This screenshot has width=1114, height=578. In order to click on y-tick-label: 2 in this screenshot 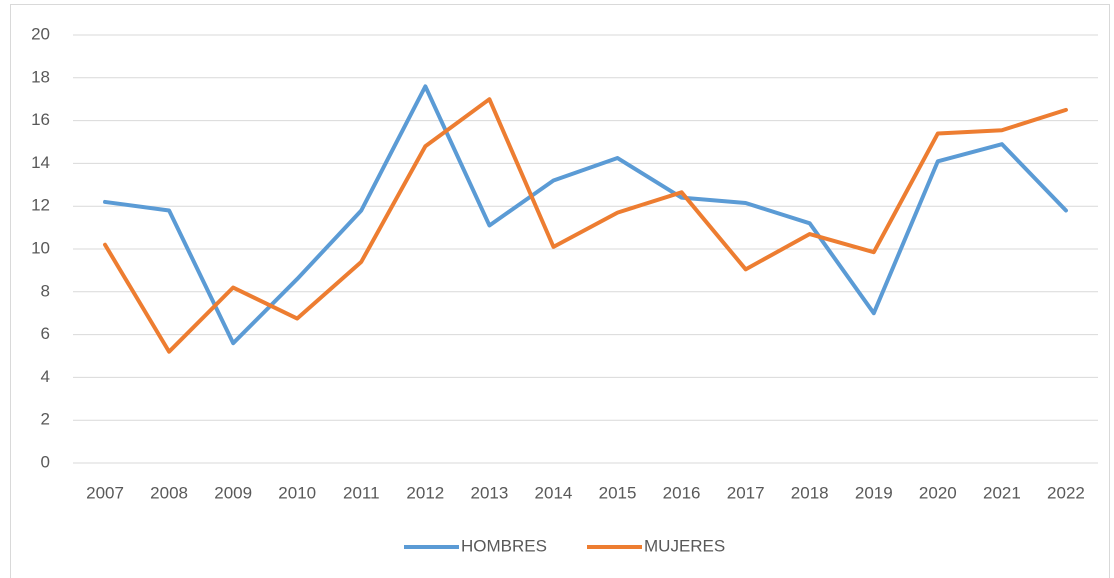, I will do `click(45, 419)`.